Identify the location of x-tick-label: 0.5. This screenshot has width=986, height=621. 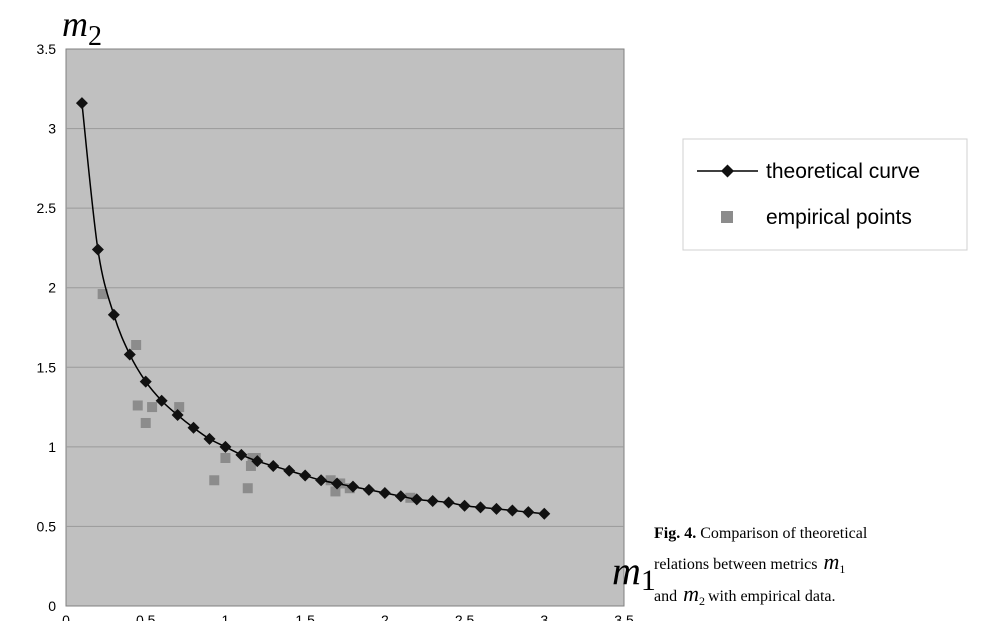
(146, 616).